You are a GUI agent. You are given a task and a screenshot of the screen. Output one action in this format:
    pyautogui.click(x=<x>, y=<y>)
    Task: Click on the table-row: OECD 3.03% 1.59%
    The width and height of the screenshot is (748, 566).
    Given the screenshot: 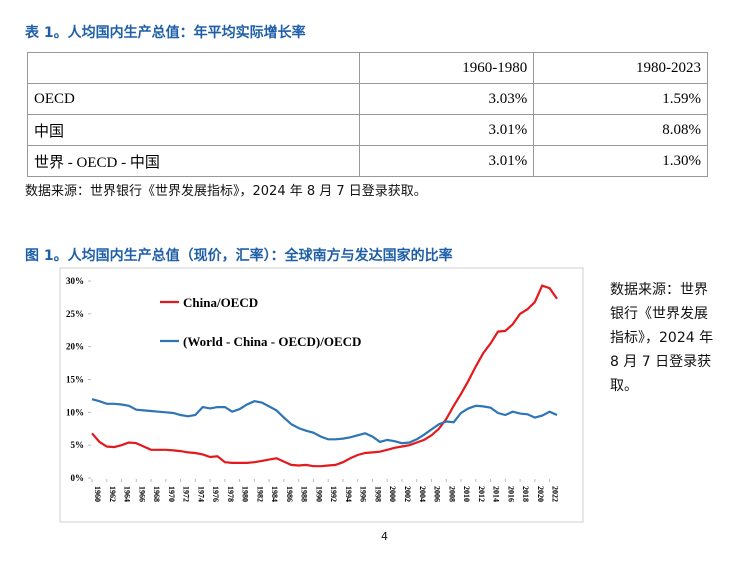 What is the action you would take?
    pyautogui.click(x=367, y=99)
    